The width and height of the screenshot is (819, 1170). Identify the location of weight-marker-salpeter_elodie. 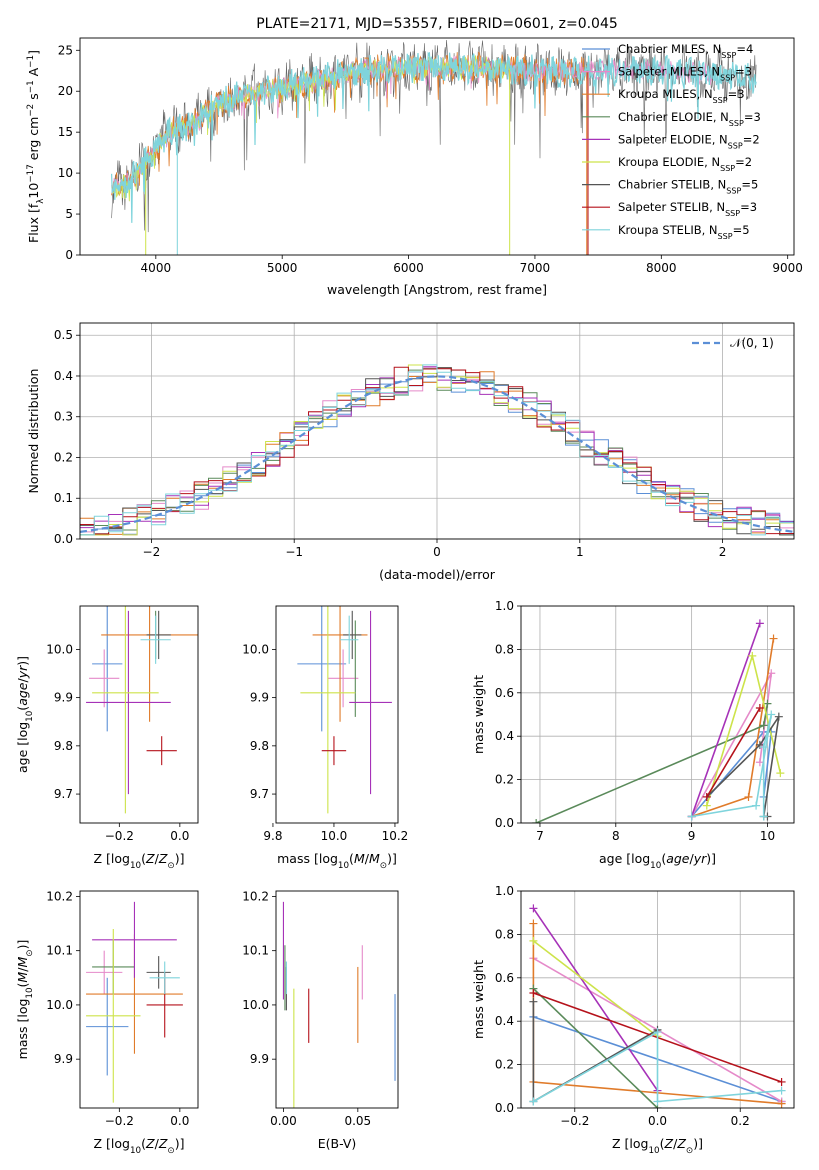
(759, 623).